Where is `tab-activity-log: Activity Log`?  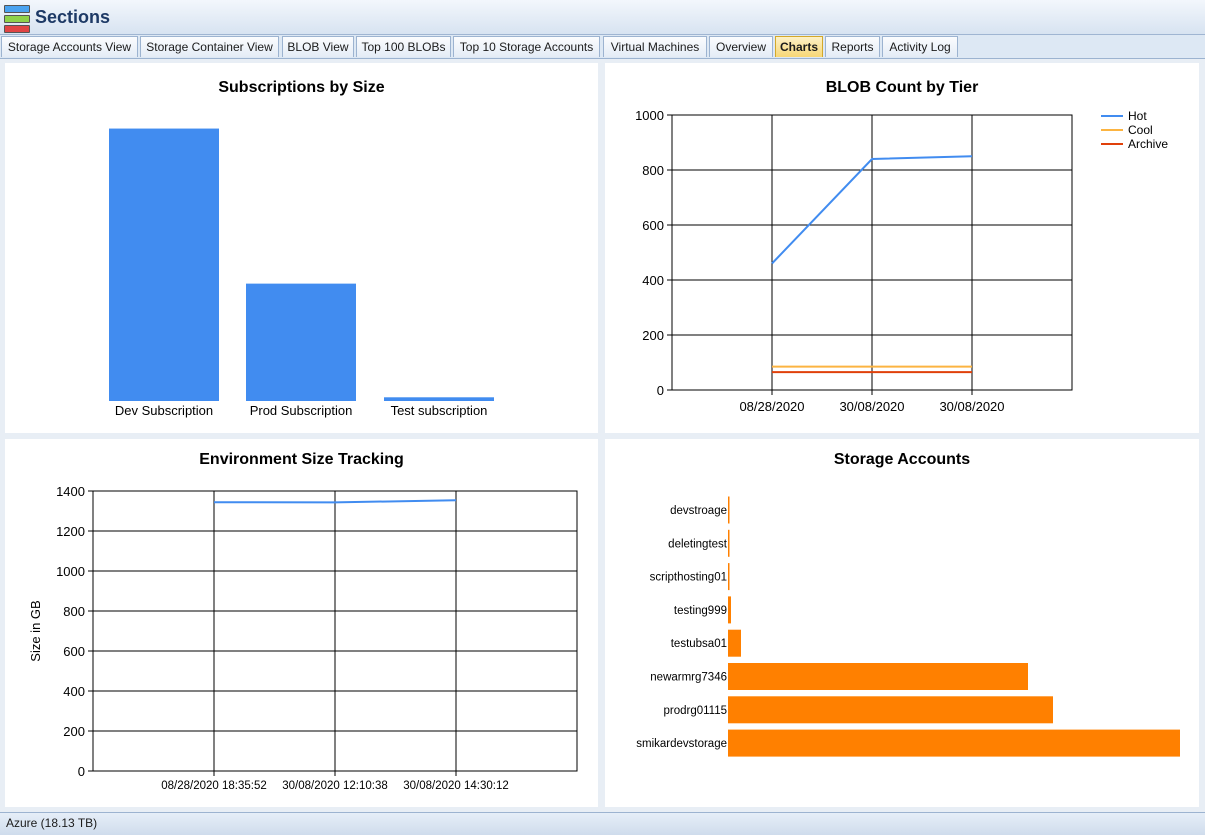
tab-activity-log: Activity Log is located at coordinates (920, 46).